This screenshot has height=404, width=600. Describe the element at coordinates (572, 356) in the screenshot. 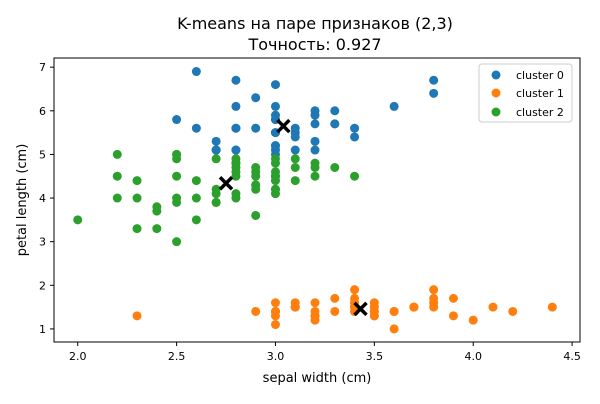

I see `x-tick-label: 4.5` at that location.